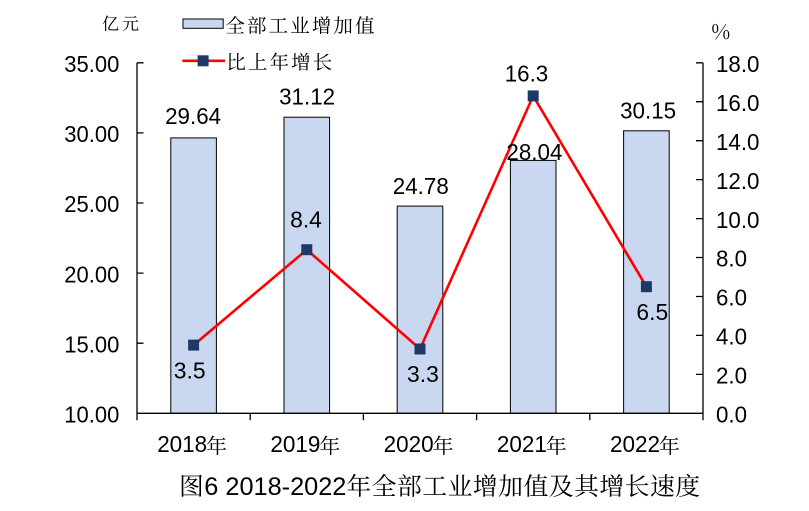 The height and width of the screenshot is (511, 809). Describe the element at coordinates (91, 274) in the screenshot. I see `svg-text: 20.00` at that location.